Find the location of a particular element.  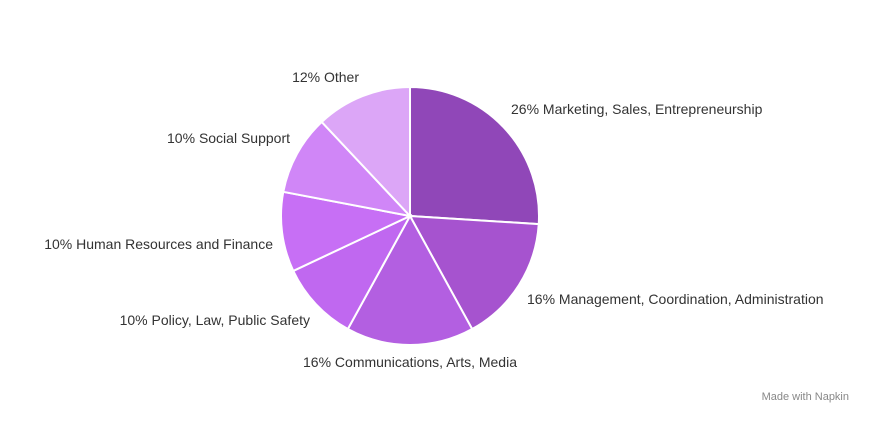

slice-label: 16% Communications, Arts, Media is located at coordinates (410, 362).